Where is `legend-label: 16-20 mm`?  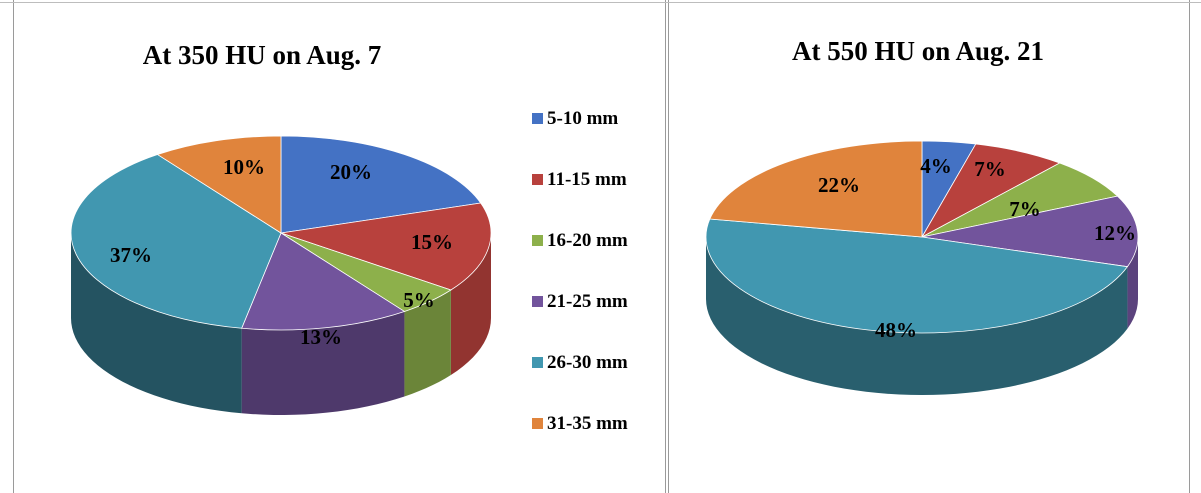 legend-label: 16-20 mm is located at coordinates (587, 240).